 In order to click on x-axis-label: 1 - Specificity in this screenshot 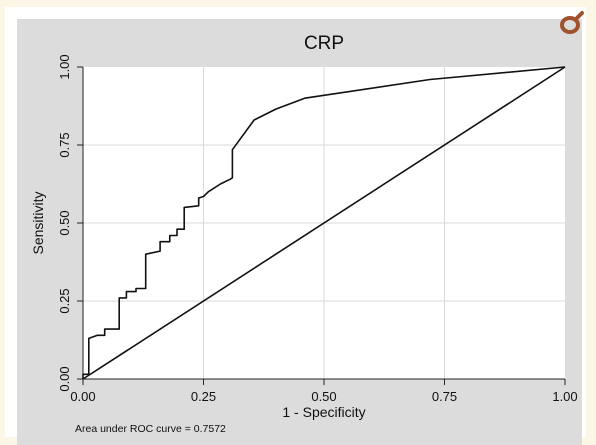, I will do `click(323, 412)`.